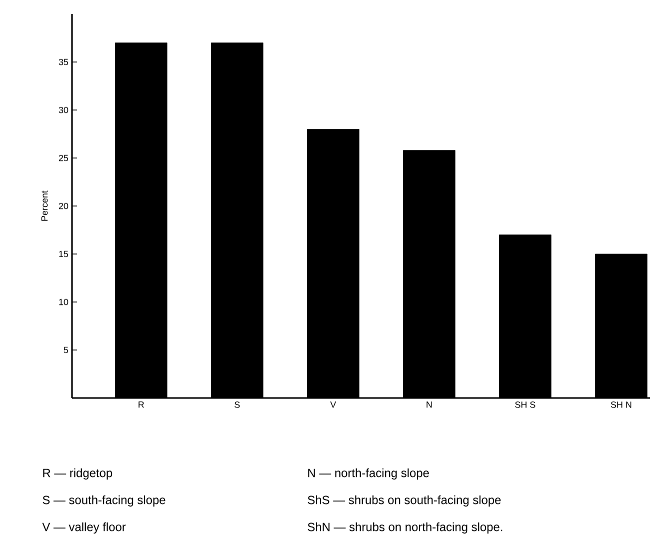 The image size is (652, 539). What do you see at coordinates (368, 474) in the screenshot?
I see `text: N — north-facing slope` at bounding box center [368, 474].